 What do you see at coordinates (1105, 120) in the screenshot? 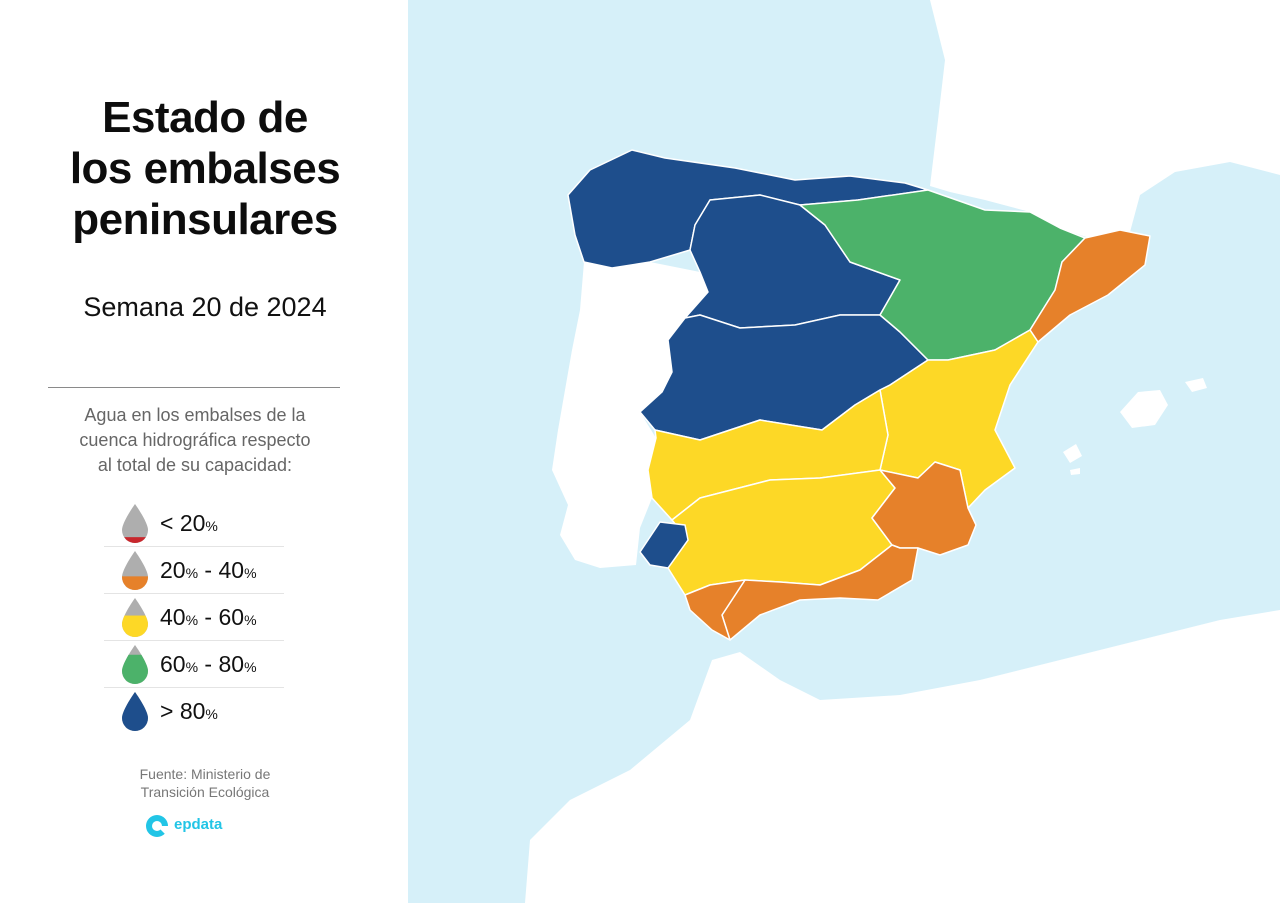
I see `france-land` at bounding box center [1105, 120].